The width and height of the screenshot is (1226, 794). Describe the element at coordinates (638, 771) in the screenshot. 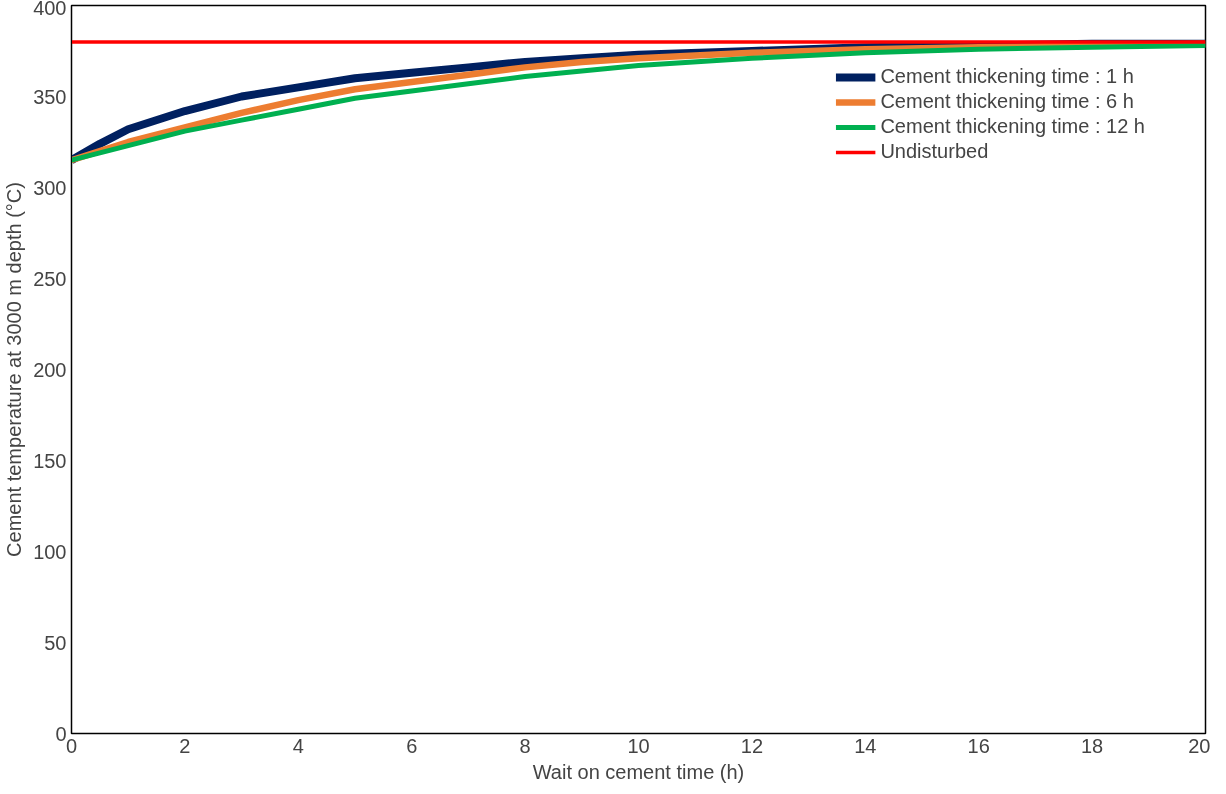

I see `x-axis-title: Wait on cement time (h)` at that location.